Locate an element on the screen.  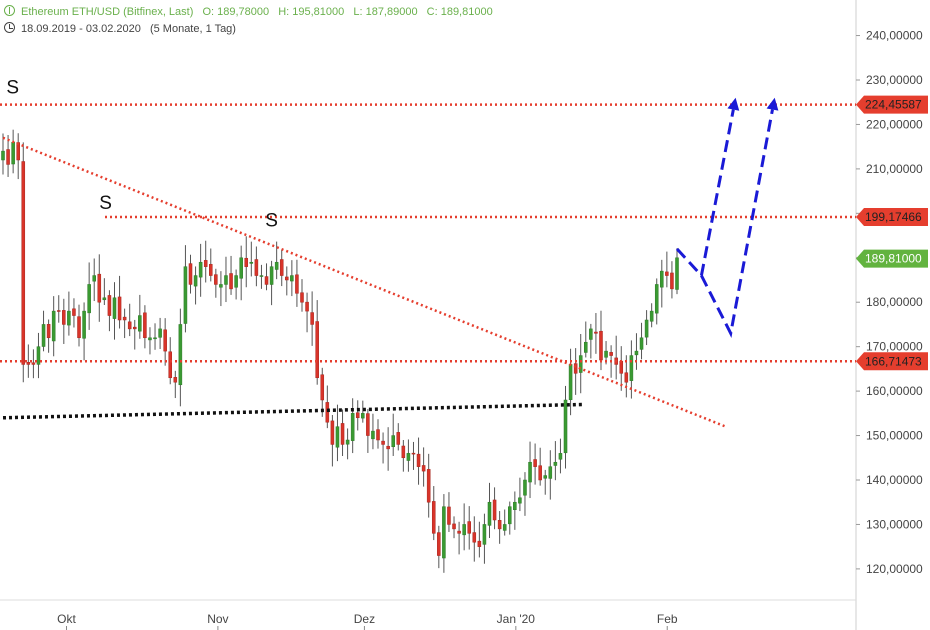
y-tick-label: 140,00000 is located at coordinates (894, 480).